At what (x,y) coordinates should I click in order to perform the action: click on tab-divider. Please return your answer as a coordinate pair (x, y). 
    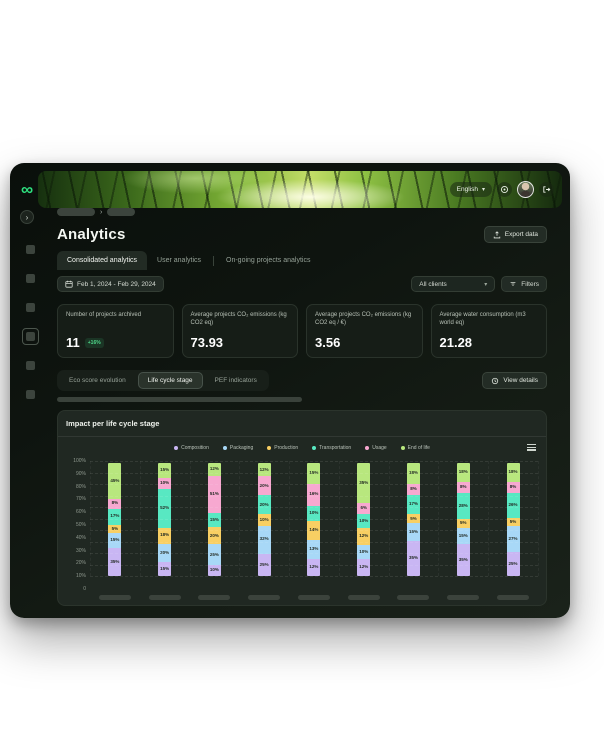
    Looking at the image, I should click on (214, 260).